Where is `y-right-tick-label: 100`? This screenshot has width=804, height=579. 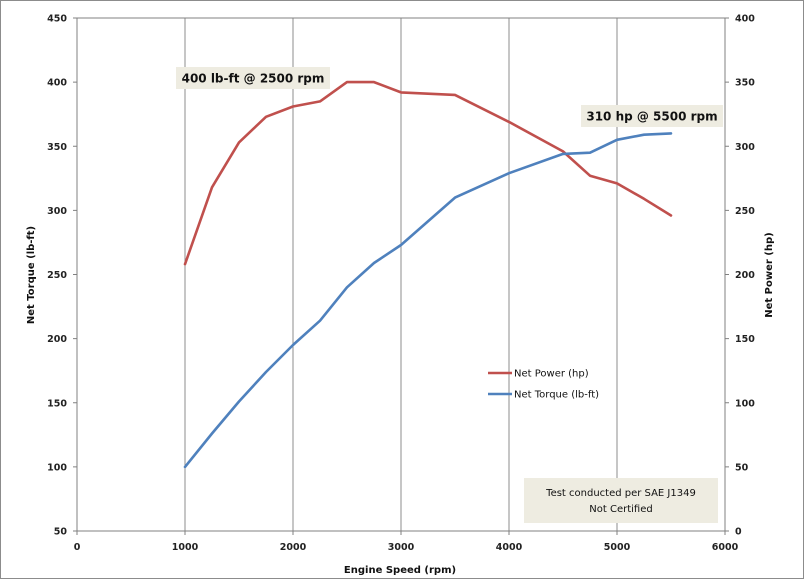 y-right-tick-label: 100 is located at coordinates (745, 403).